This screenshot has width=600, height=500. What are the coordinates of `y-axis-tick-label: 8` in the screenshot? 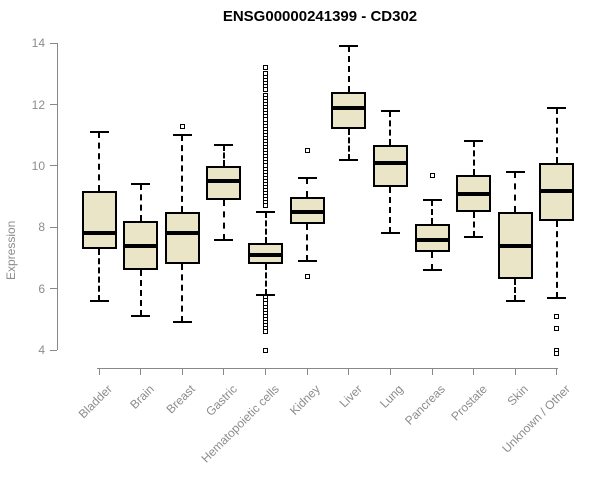 It's located at (41, 227).